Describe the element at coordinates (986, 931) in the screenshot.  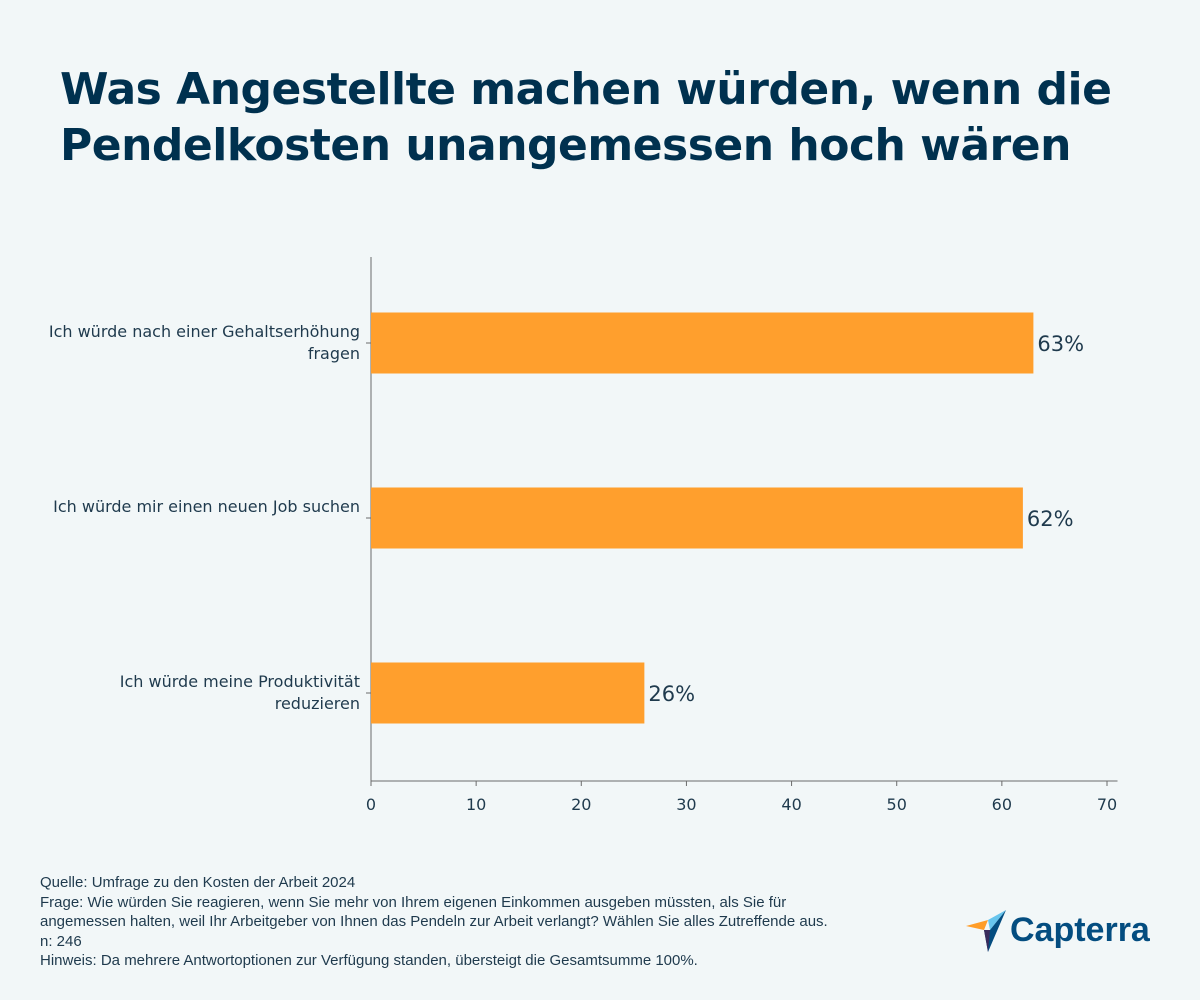
I see `capterra-arrow-icon` at that location.